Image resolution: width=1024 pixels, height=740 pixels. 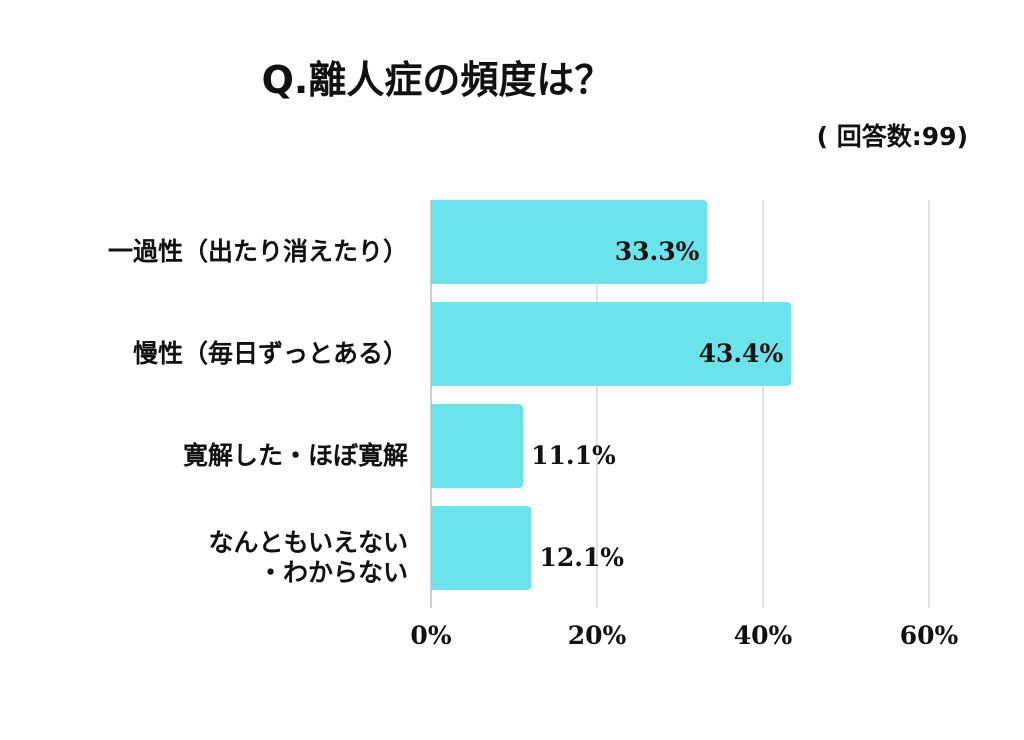 What do you see at coordinates (437, 80) in the screenshot?
I see `chart-title: Q.離人症の頻度は？` at bounding box center [437, 80].